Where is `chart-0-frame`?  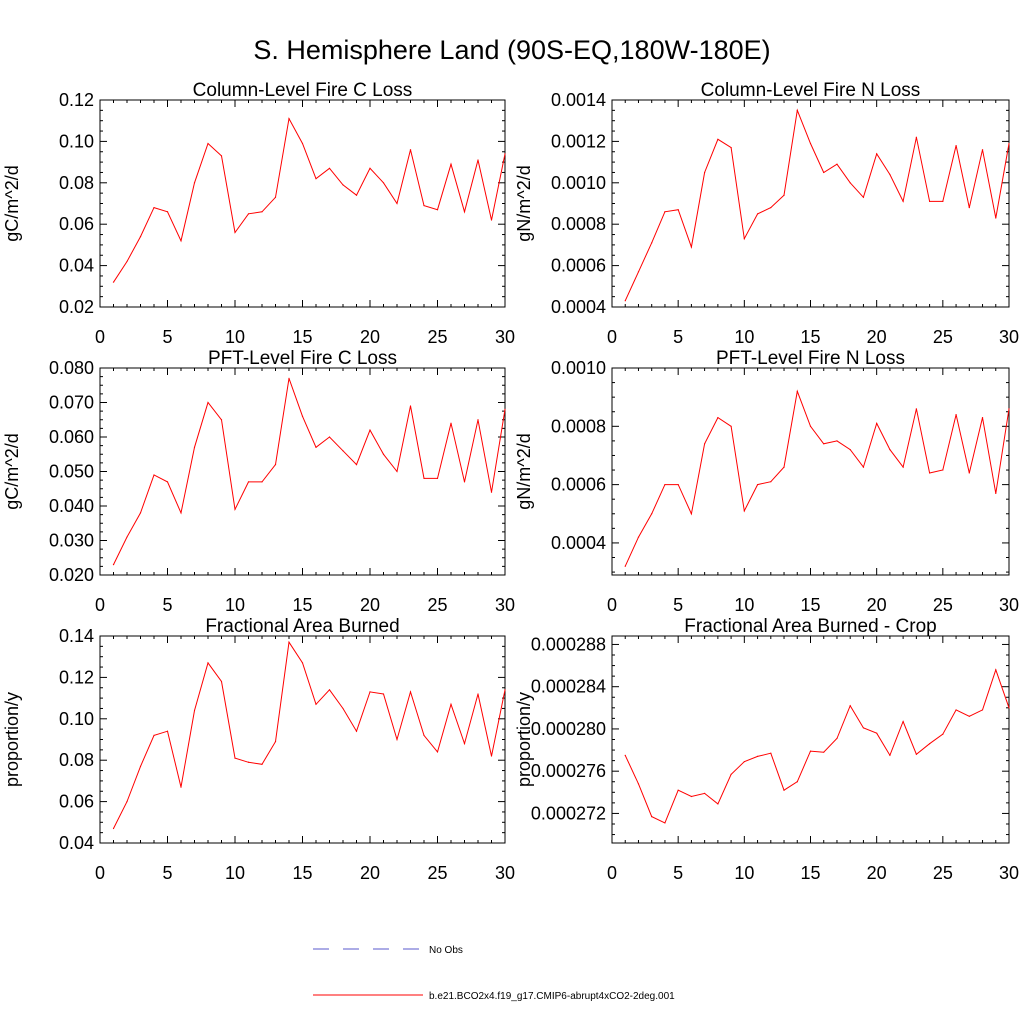 chart-0-frame is located at coordinates (302, 203).